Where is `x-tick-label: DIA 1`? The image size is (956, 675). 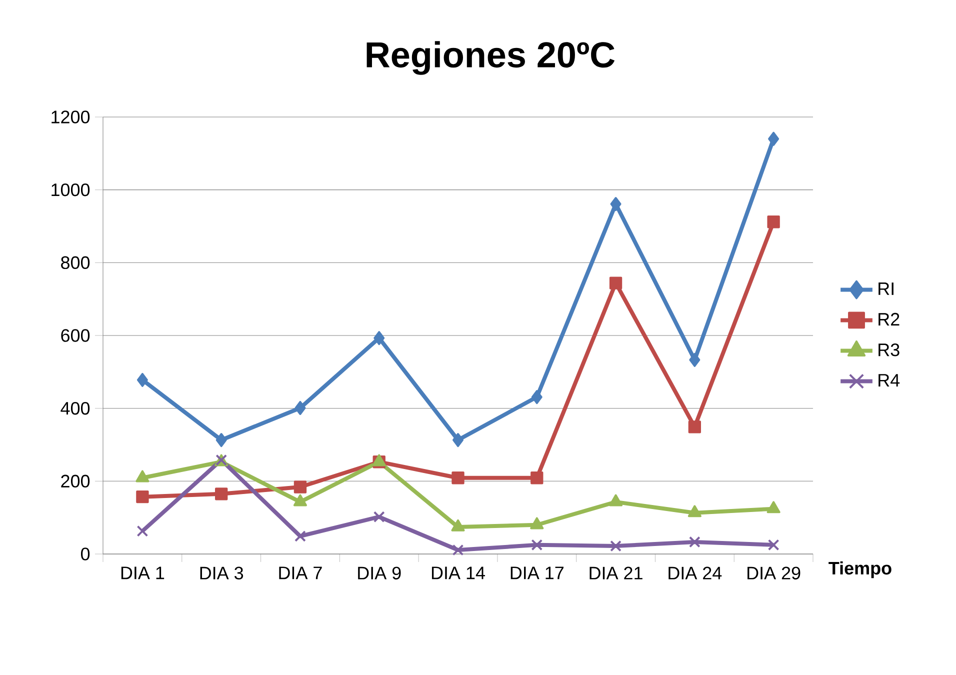
x-tick-label: DIA 1 is located at coordinates (142, 573).